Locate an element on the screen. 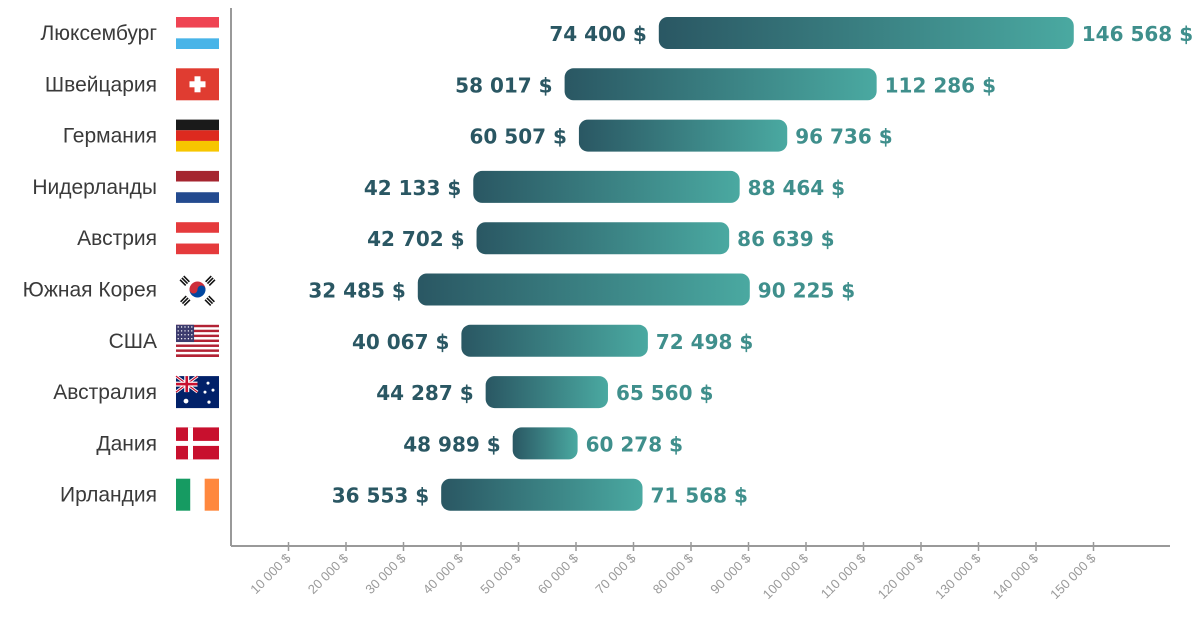 The height and width of the screenshot is (624, 1200). low-value-label: 58 017 $ is located at coordinates (503, 85).